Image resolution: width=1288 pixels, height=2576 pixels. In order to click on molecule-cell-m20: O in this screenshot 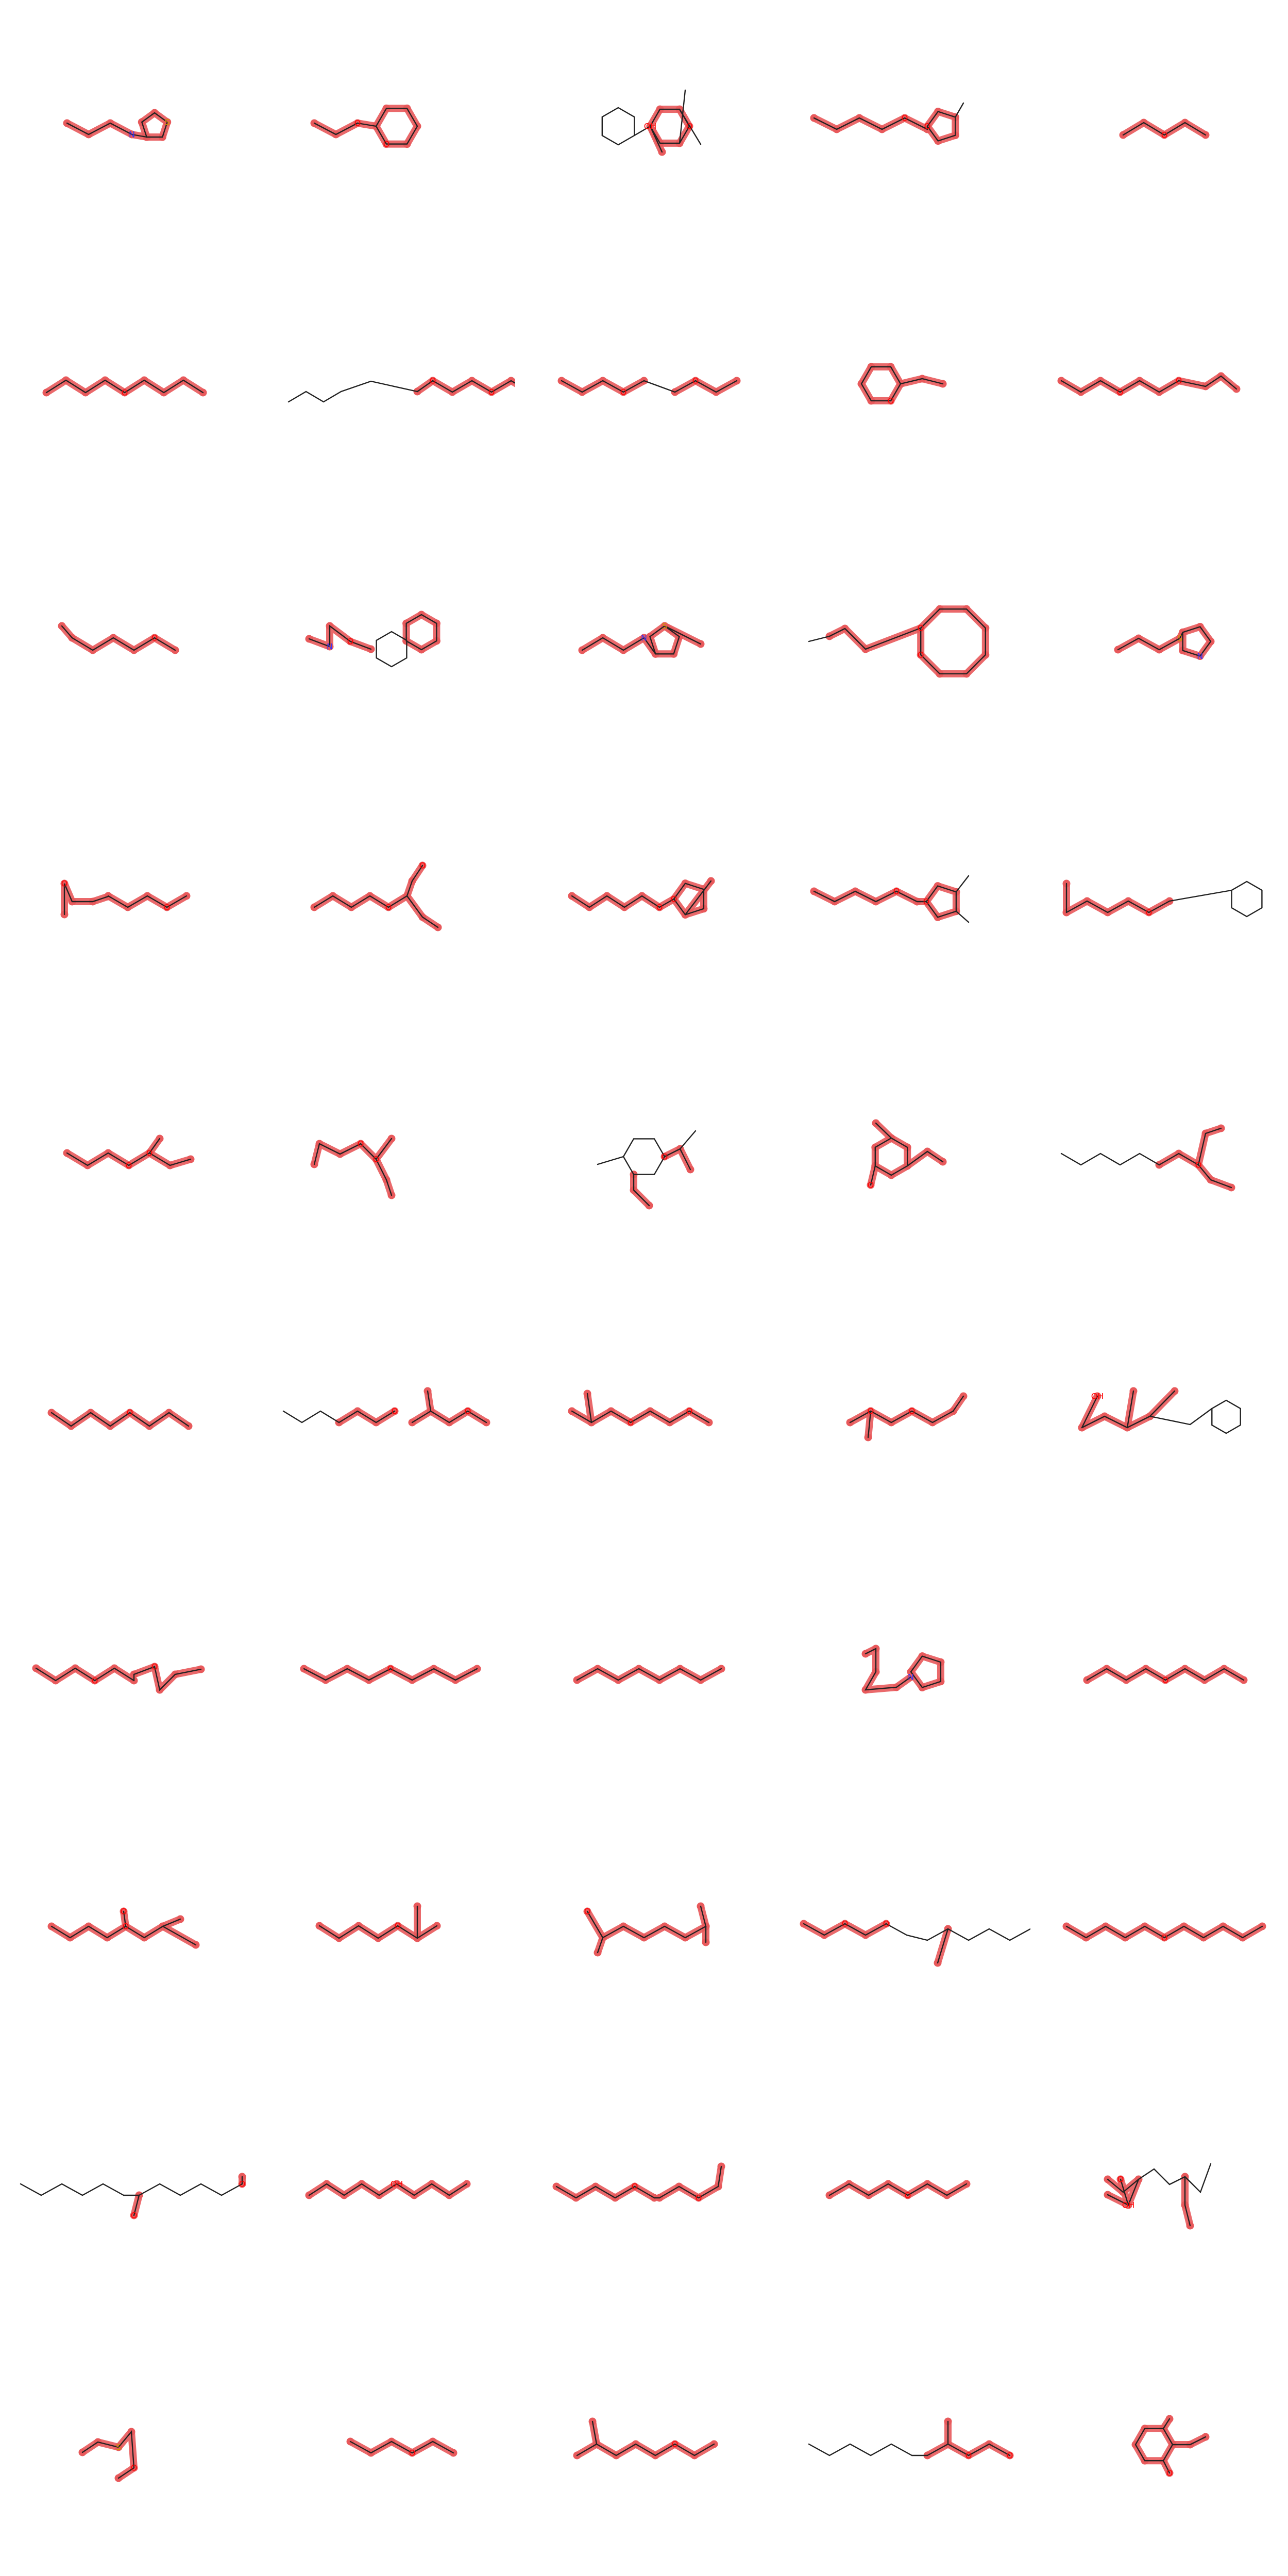, I will do `click(1159, 901)`.